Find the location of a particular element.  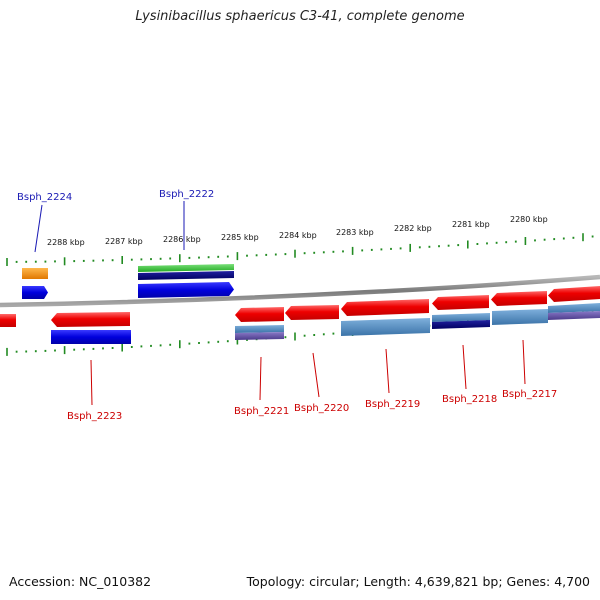

gene-label-bsph-2224: Bsph_2224 is located at coordinates (44, 197).